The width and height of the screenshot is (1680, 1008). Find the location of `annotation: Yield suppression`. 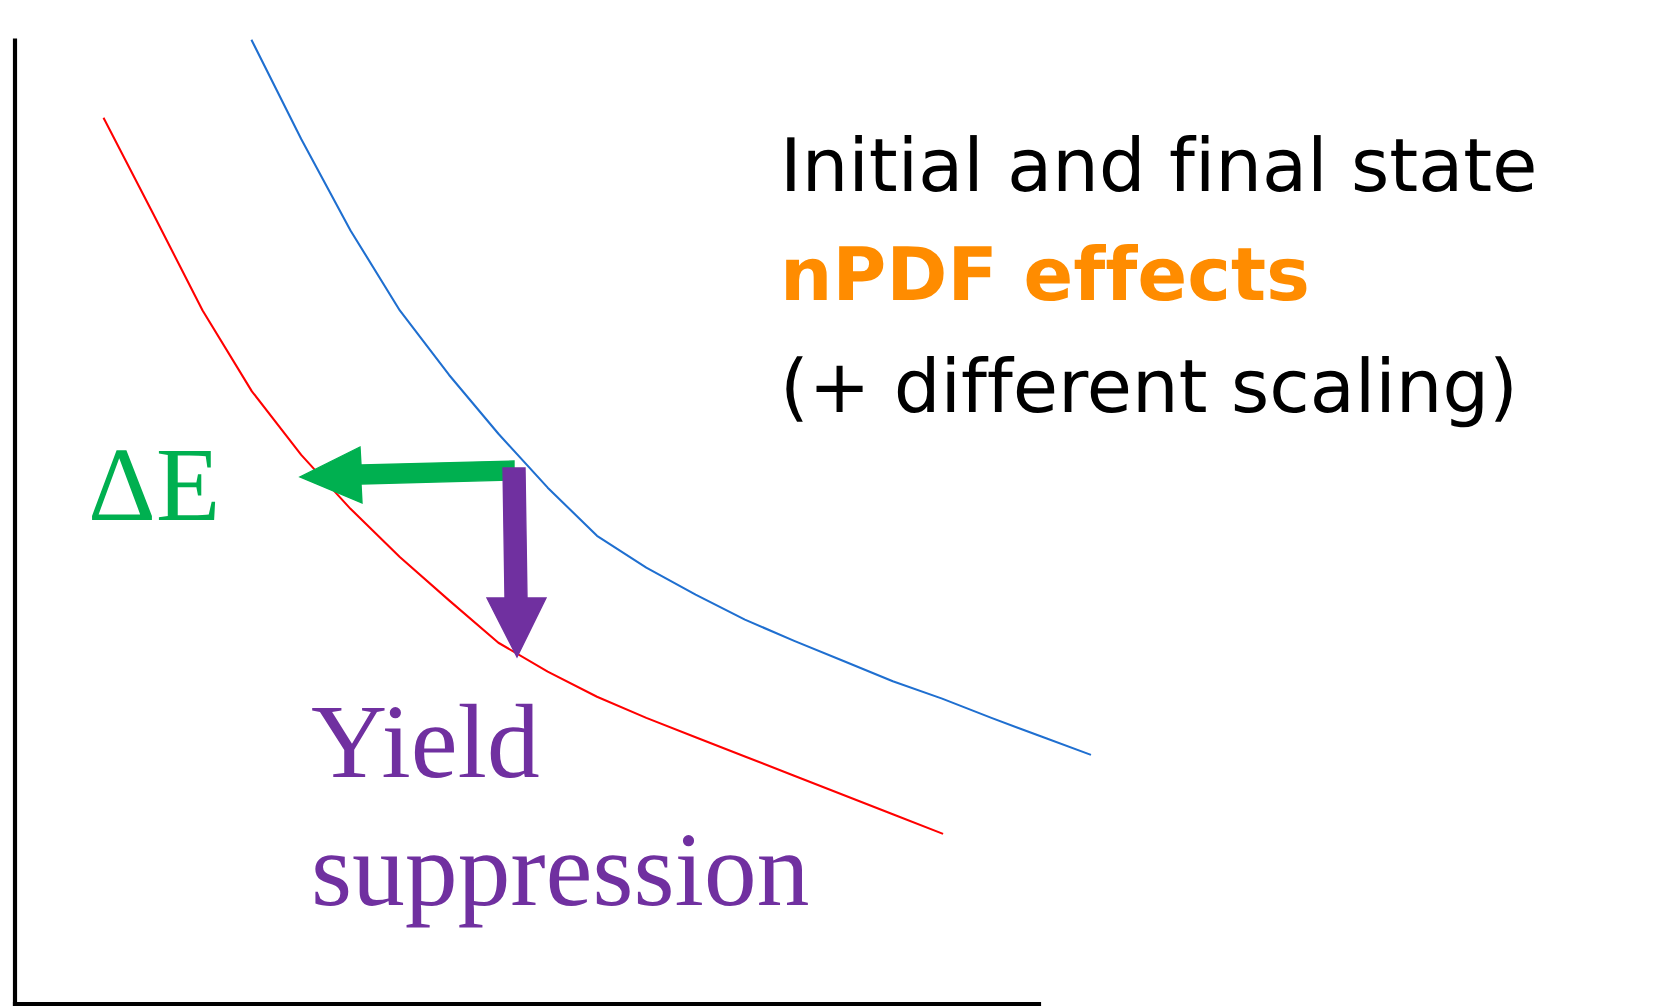

annotation: Yield suppression is located at coordinates (560, 815).